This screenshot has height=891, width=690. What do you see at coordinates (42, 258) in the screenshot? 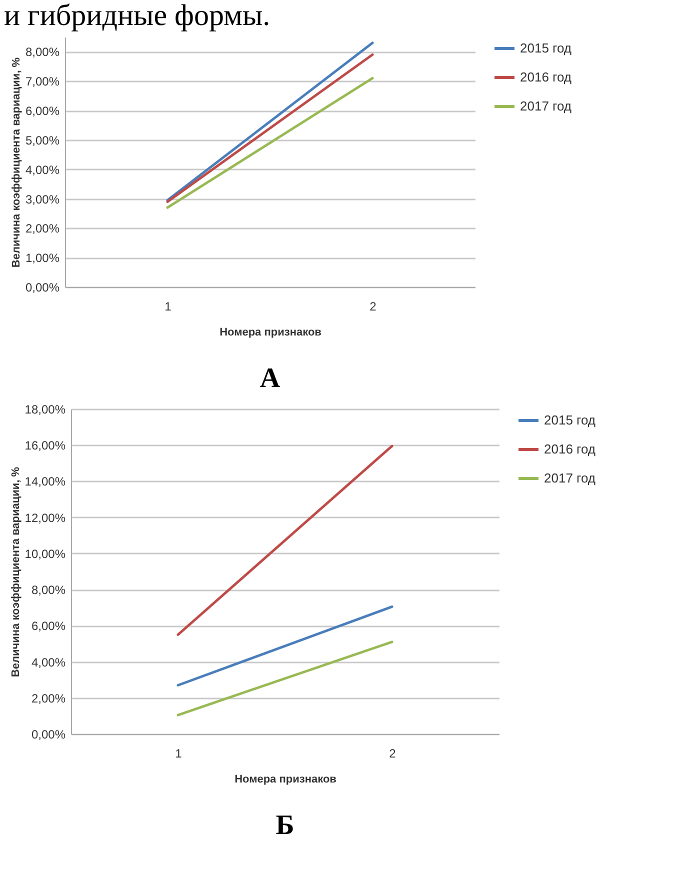
I see `y-tick-label: 1,00%` at bounding box center [42, 258].